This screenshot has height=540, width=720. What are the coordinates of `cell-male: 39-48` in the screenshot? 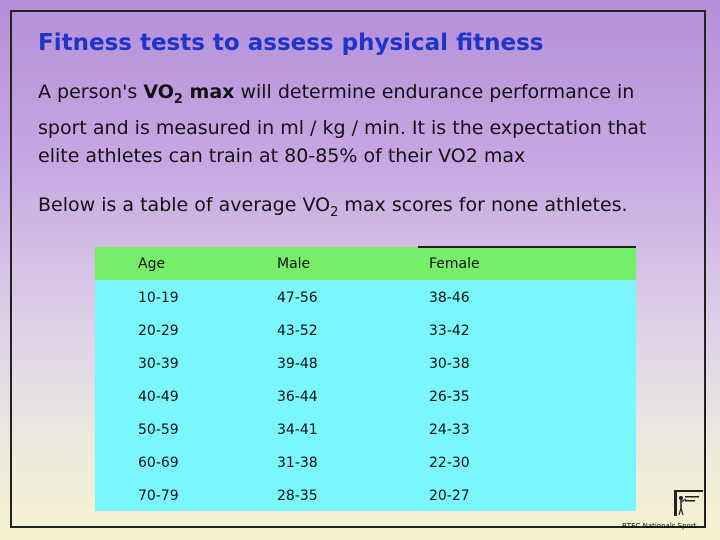 It's located at (297, 363).